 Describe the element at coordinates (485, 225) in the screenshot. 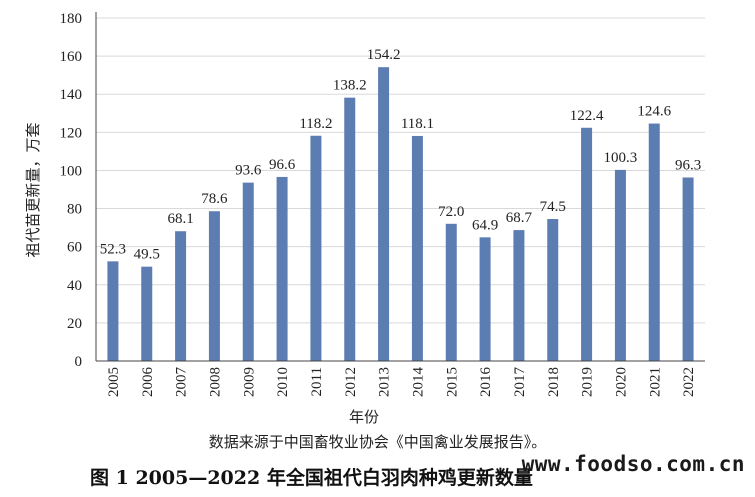

I see `data-label-2016: 64.9` at that location.